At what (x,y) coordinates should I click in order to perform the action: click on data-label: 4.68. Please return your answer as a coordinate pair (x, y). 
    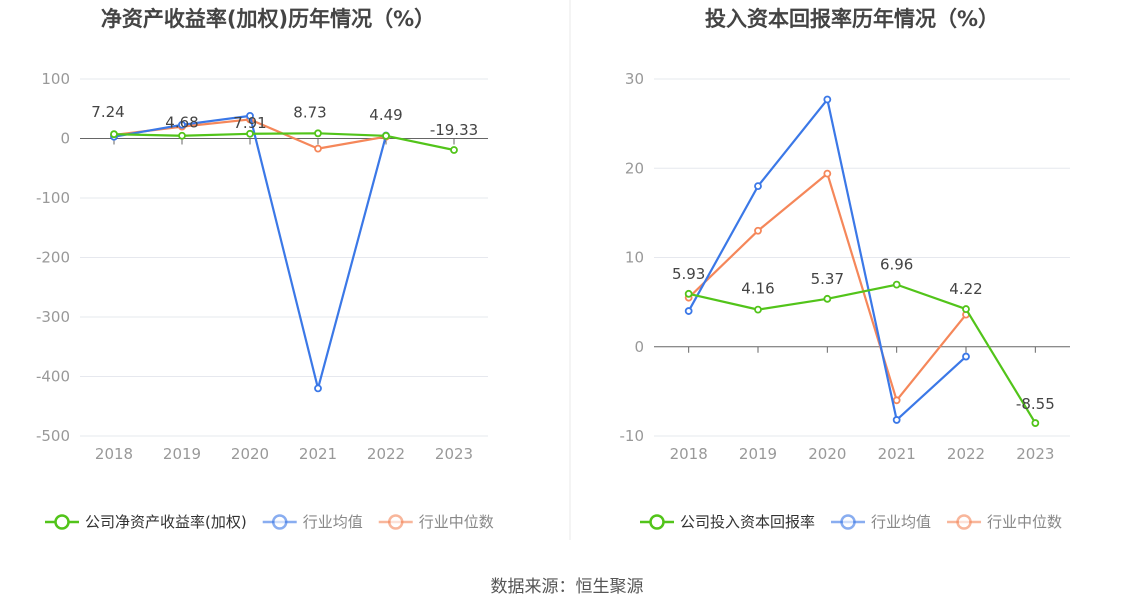
    Looking at the image, I should click on (181, 123).